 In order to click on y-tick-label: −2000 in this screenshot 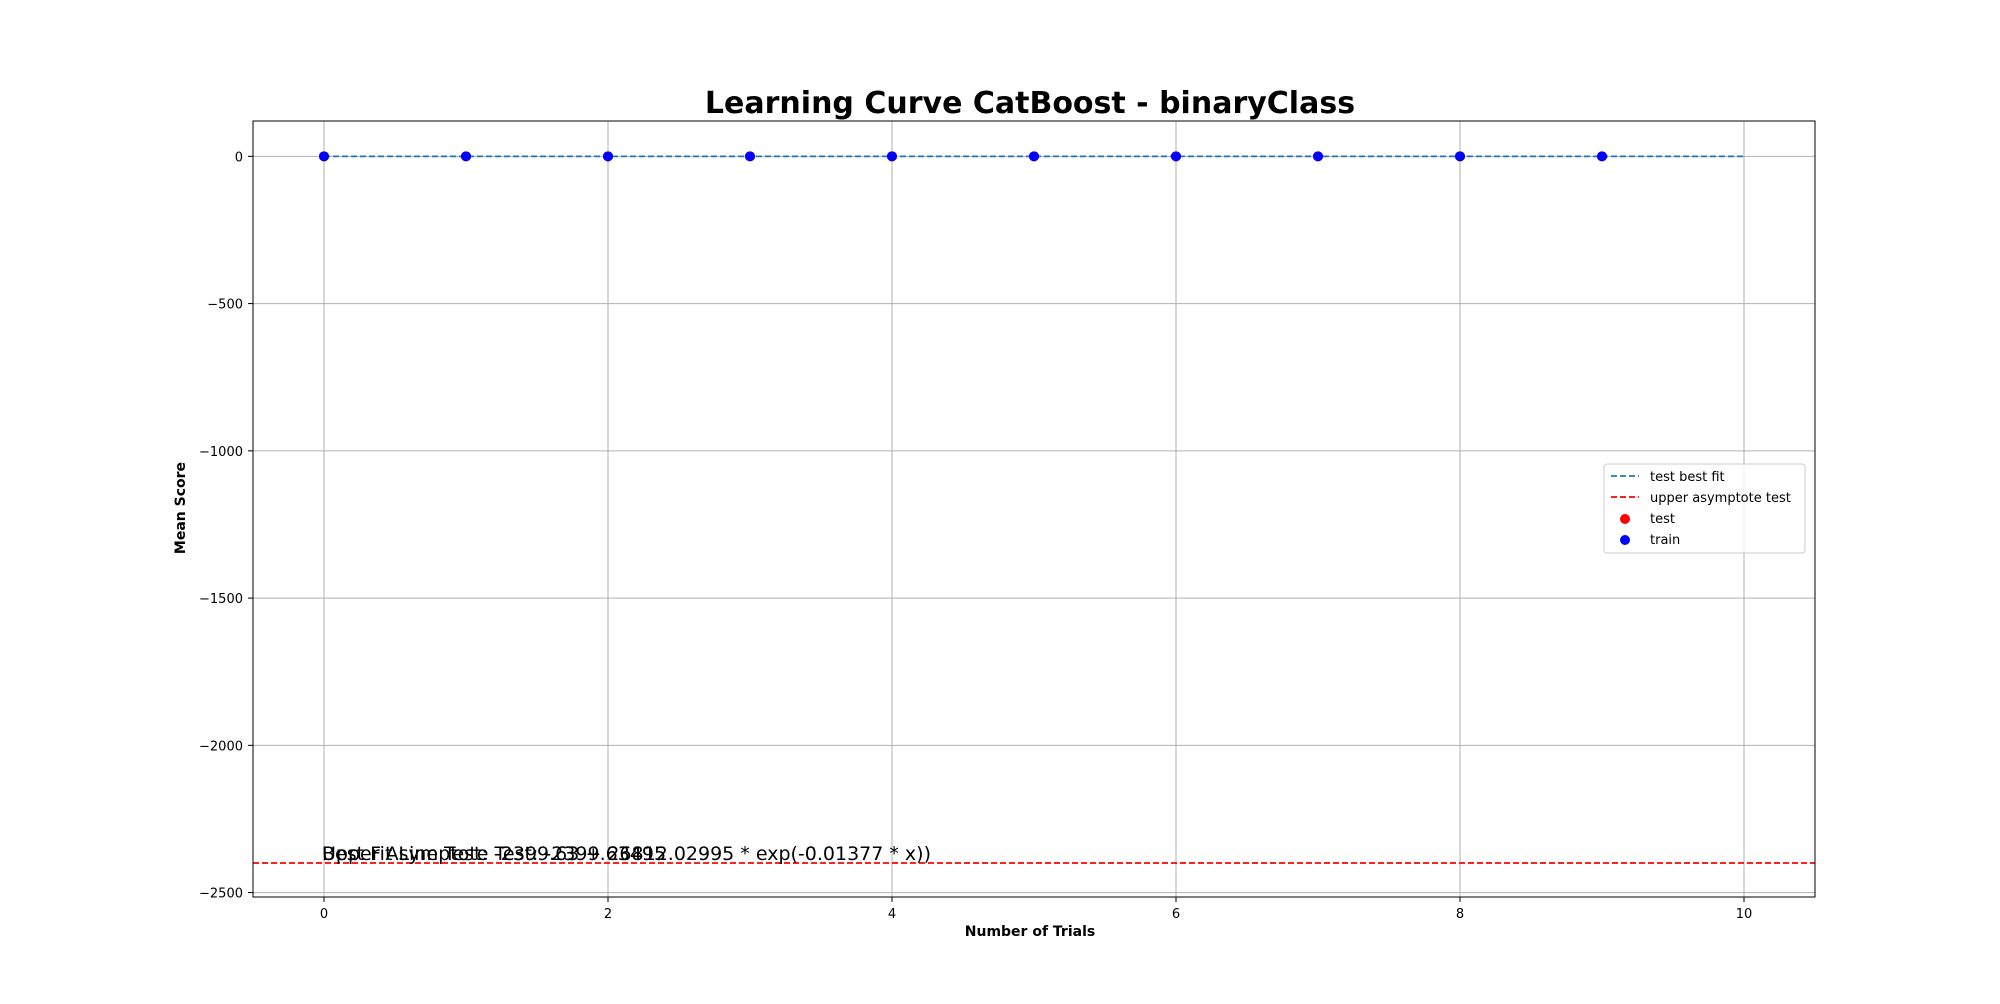, I will do `click(221, 746)`.